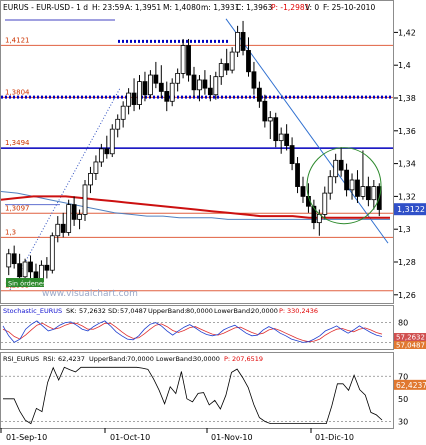  Describe the element at coordinates (140, 359) in the screenshot. I see `rsi-upper: 70,0000` at that location.